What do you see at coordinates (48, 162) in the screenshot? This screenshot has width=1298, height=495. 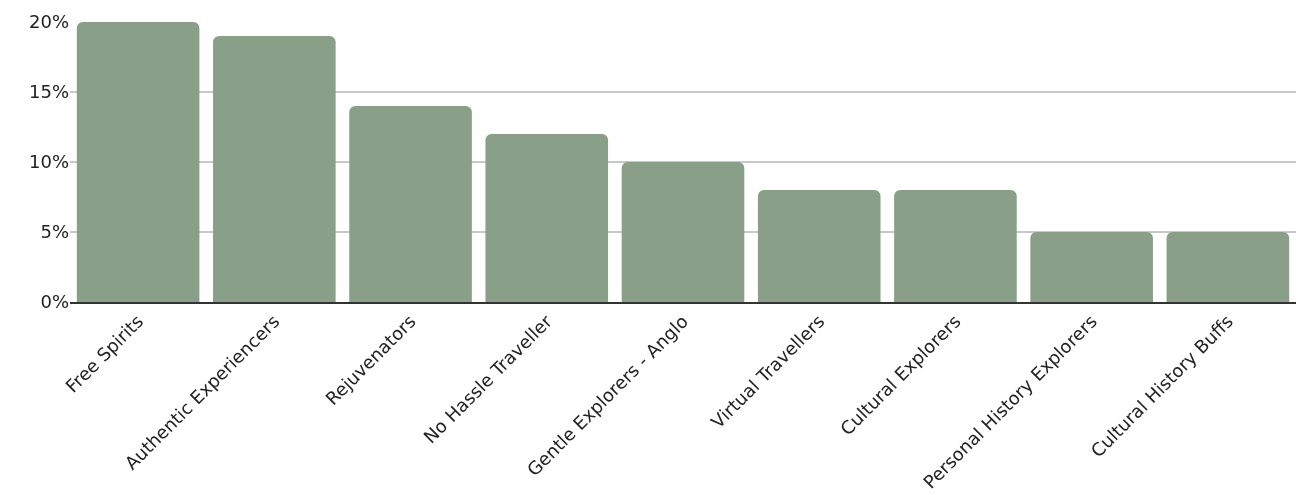 I see `y-tick-label: 10%` at bounding box center [48, 162].